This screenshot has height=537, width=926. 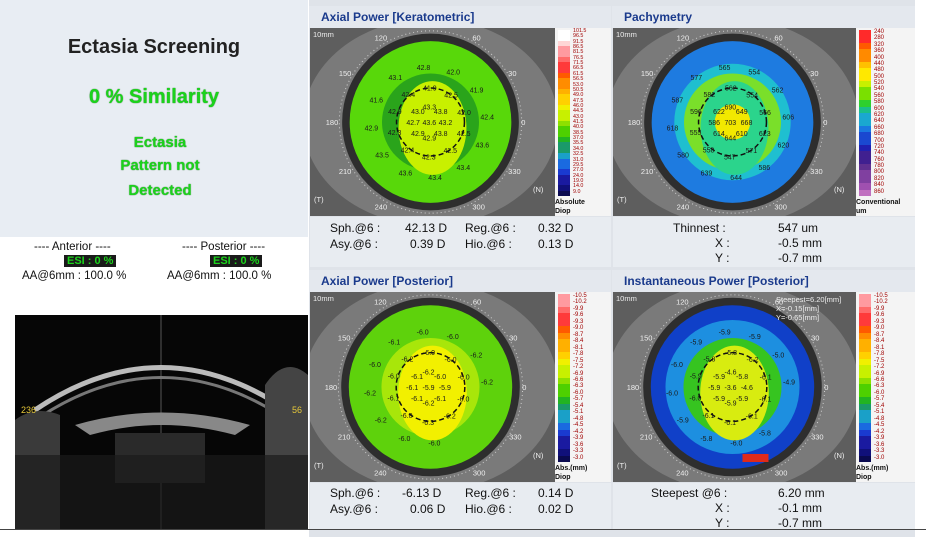 I want to click on scale-label: -9.9, so click(x=879, y=308).